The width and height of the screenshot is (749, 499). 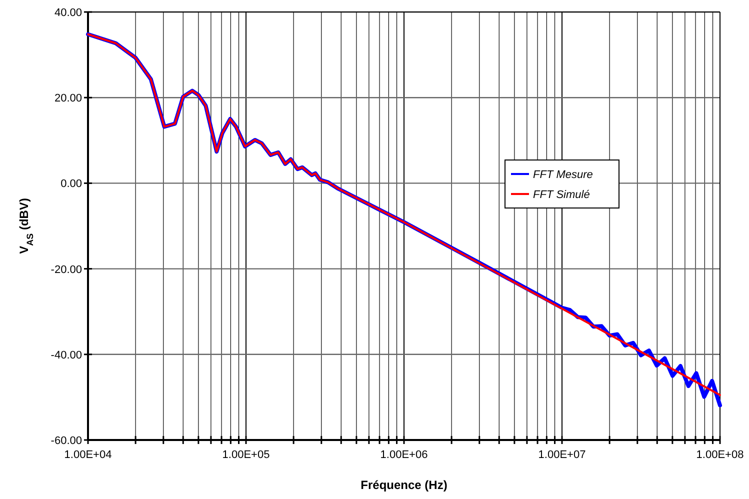 I want to click on y-tick-label: 20.00, so click(x=68, y=98).